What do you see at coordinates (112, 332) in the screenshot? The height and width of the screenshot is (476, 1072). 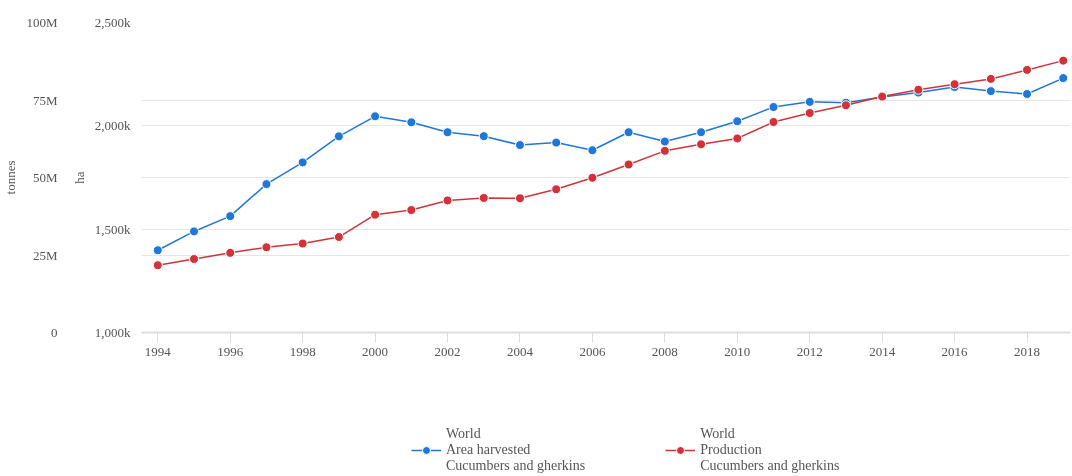 I see `y-tick-label: 1,000k` at bounding box center [112, 332].